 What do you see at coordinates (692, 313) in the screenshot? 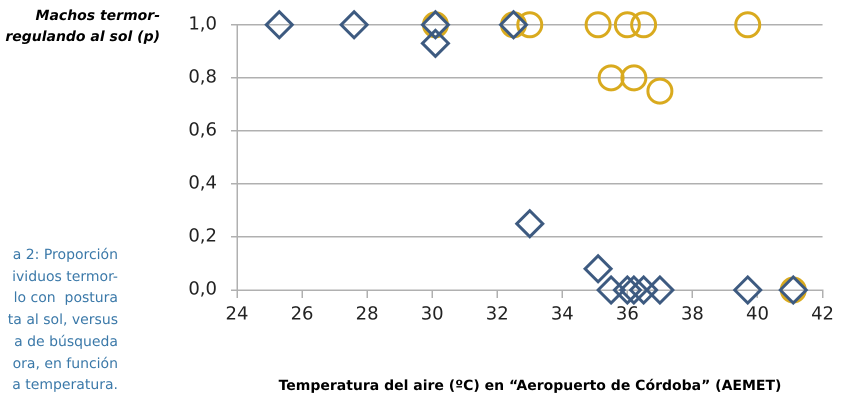
I see `x-tick-label: 38` at bounding box center [692, 313].